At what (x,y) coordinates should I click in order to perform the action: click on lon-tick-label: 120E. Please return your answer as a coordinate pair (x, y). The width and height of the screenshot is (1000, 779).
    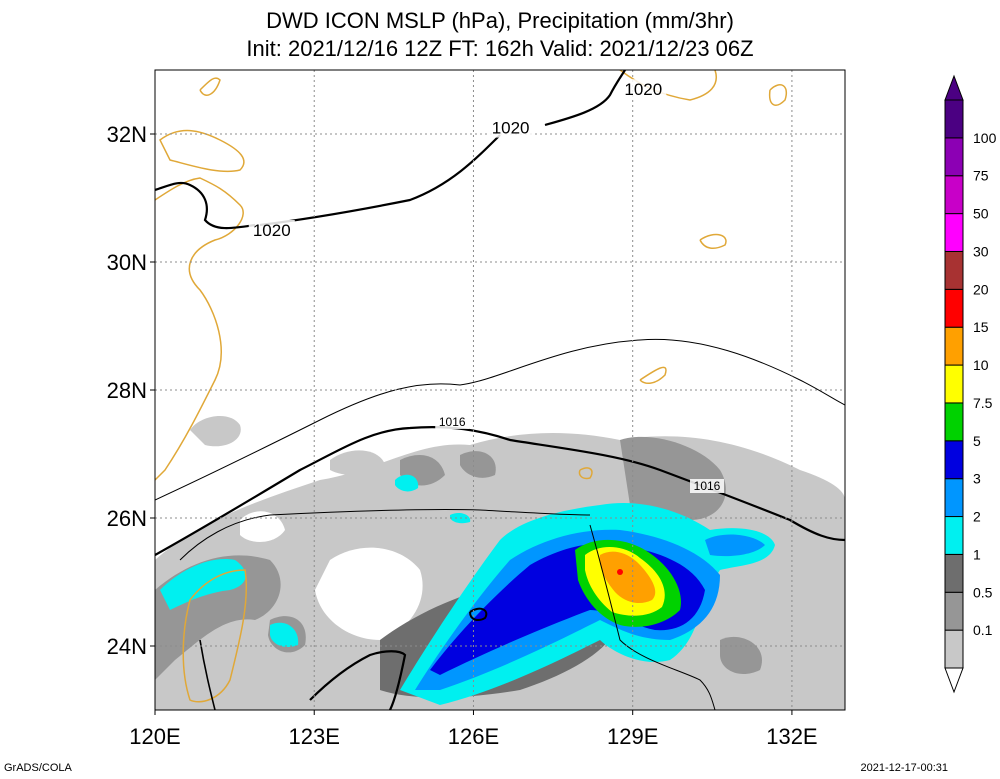
    Looking at the image, I should click on (154, 736).